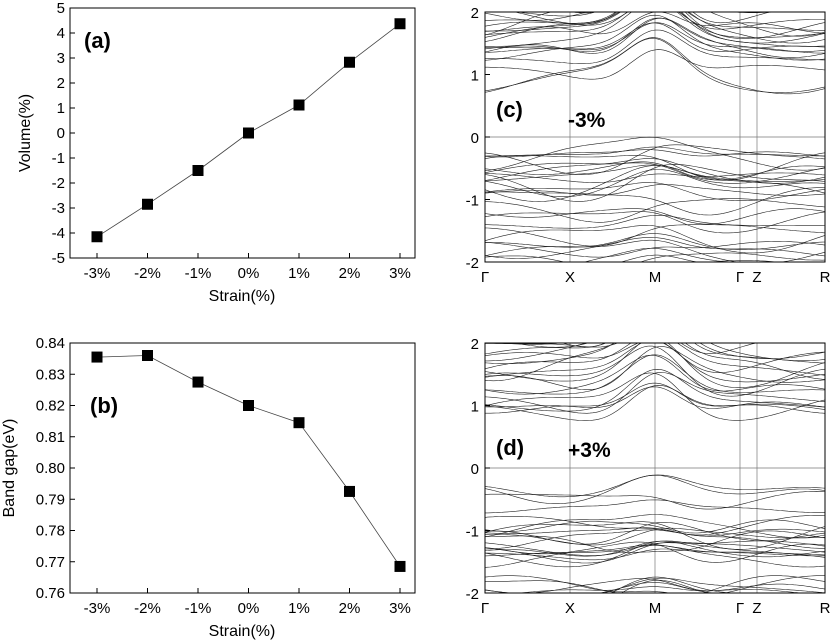 The image size is (830, 641). What do you see at coordinates (50, 531) in the screenshot?
I see `b-ytick-label: 0.78` at bounding box center [50, 531].